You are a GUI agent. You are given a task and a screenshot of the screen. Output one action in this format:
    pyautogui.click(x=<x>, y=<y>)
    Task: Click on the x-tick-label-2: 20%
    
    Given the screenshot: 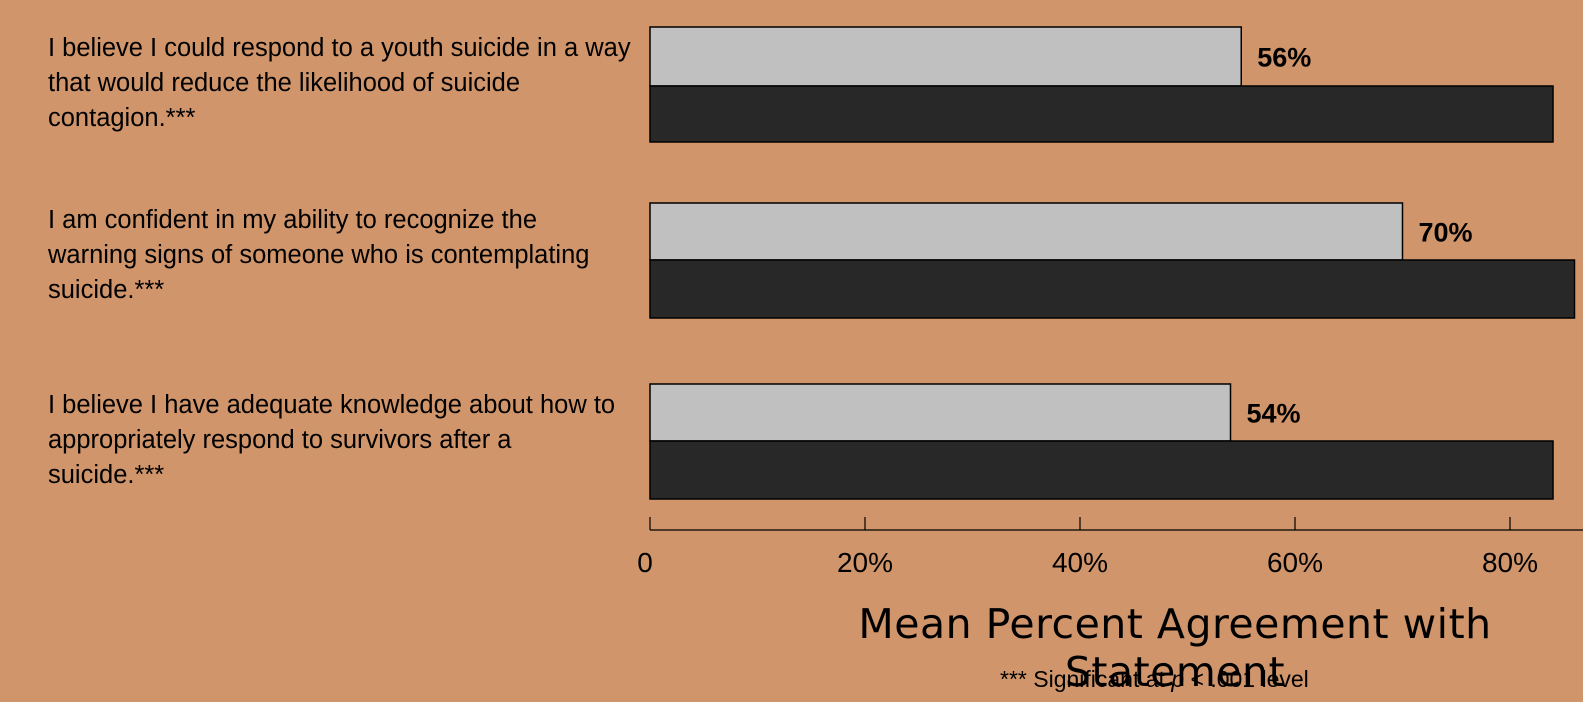 What is the action you would take?
    pyautogui.click(x=865, y=562)
    